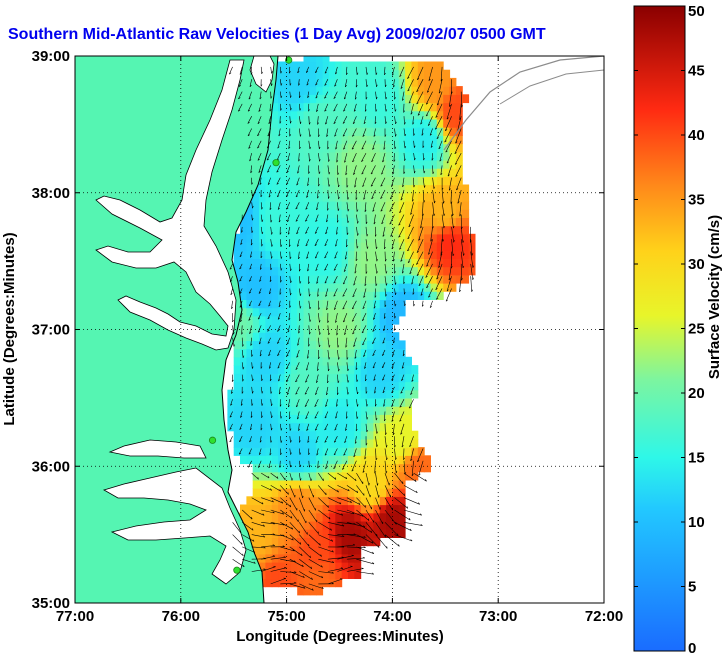 The width and height of the screenshot is (724, 659). I want to click on y-tick-label: 37:00, so click(51, 330).